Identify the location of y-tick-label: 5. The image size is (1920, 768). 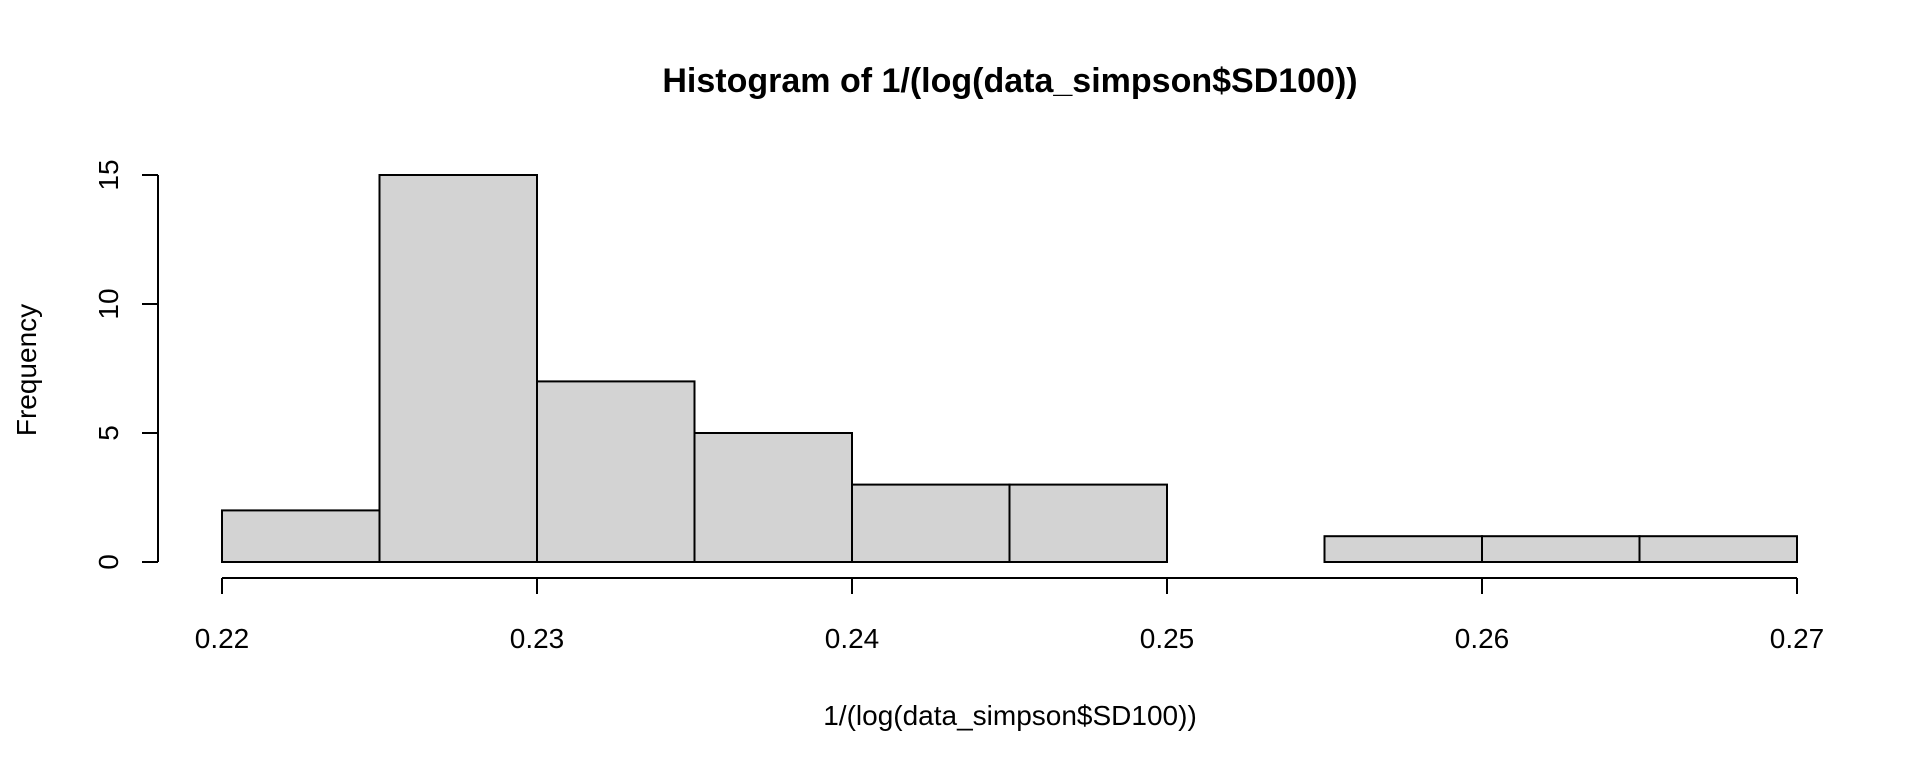
(108, 433).